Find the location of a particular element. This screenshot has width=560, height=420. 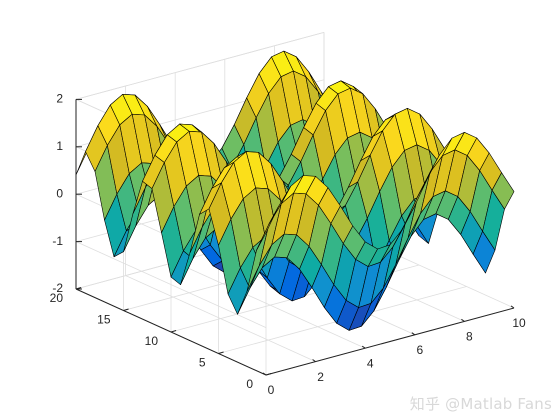

y-tick-label: 5 is located at coordinates (202, 363).